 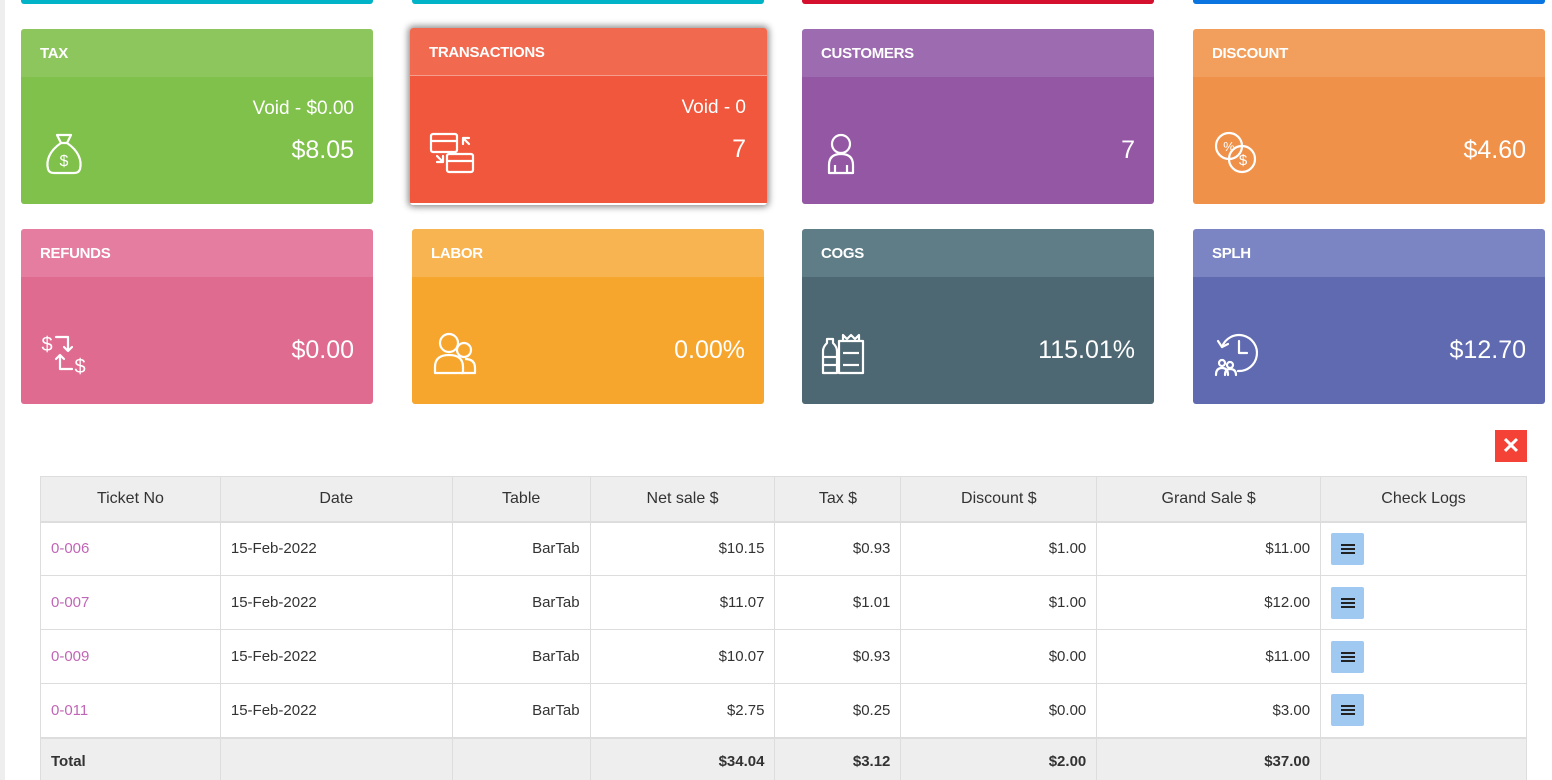 I want to click on card-title: TAX, so click(x=197, y=53).